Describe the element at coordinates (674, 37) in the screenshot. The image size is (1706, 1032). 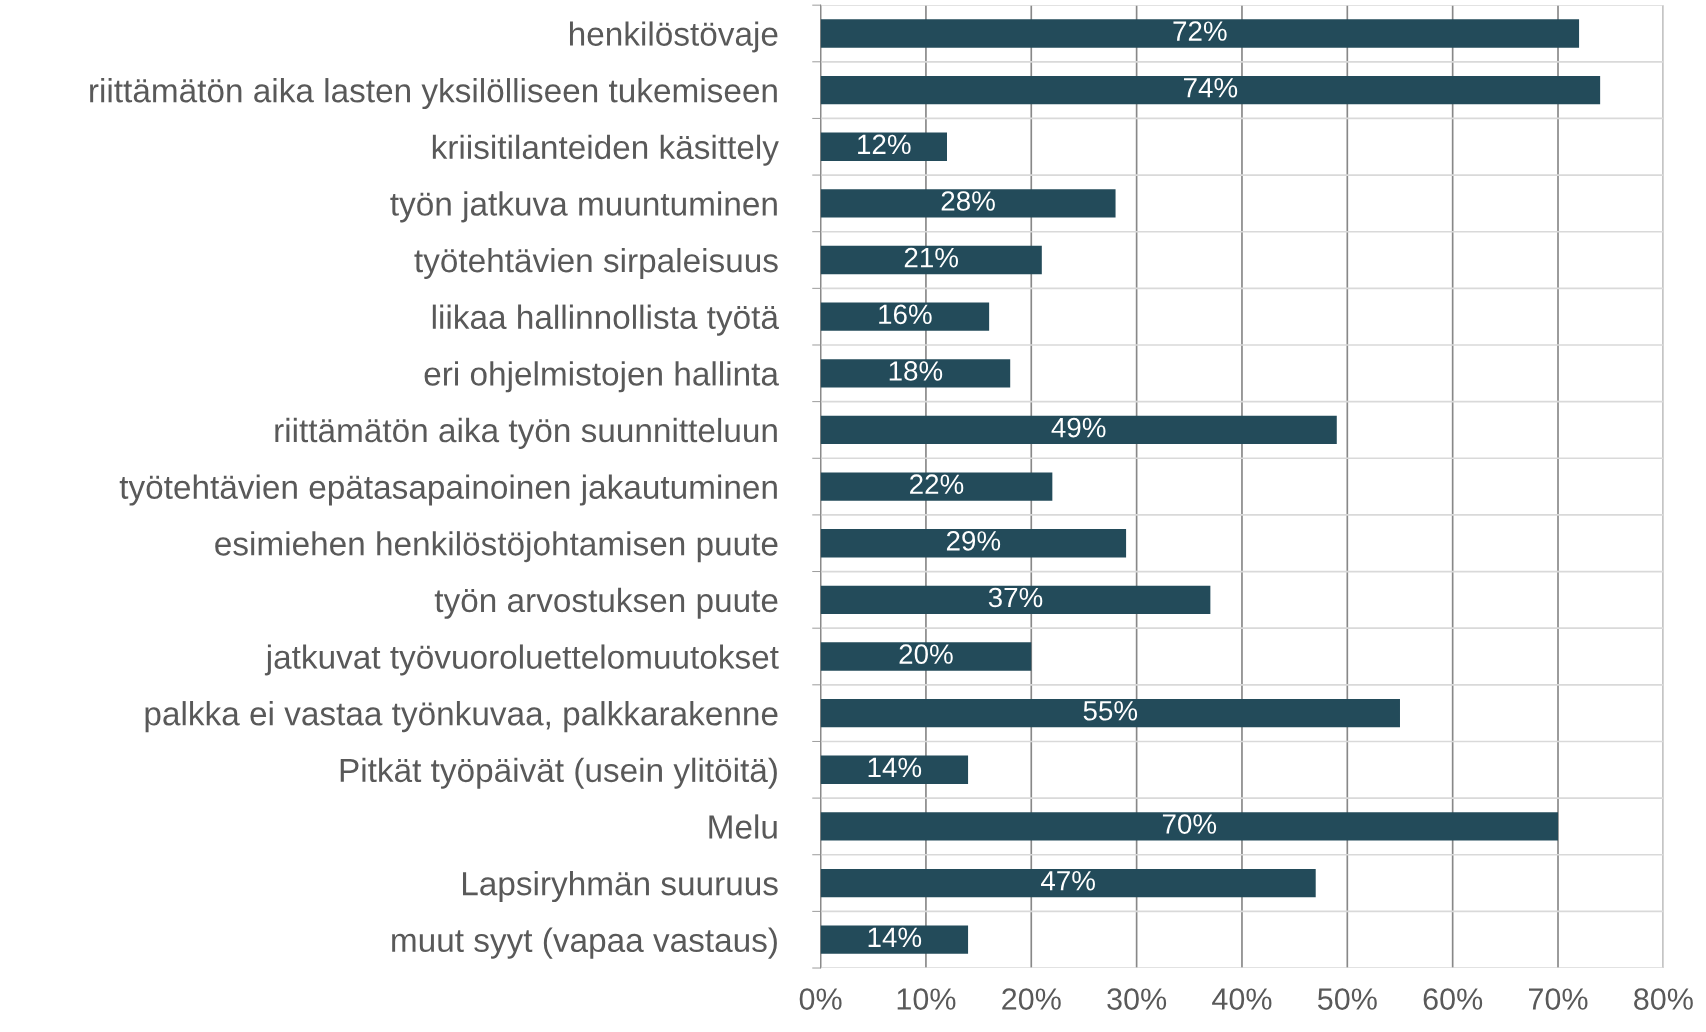
I see `y-tick-label: henkilöstövaje` at that location.